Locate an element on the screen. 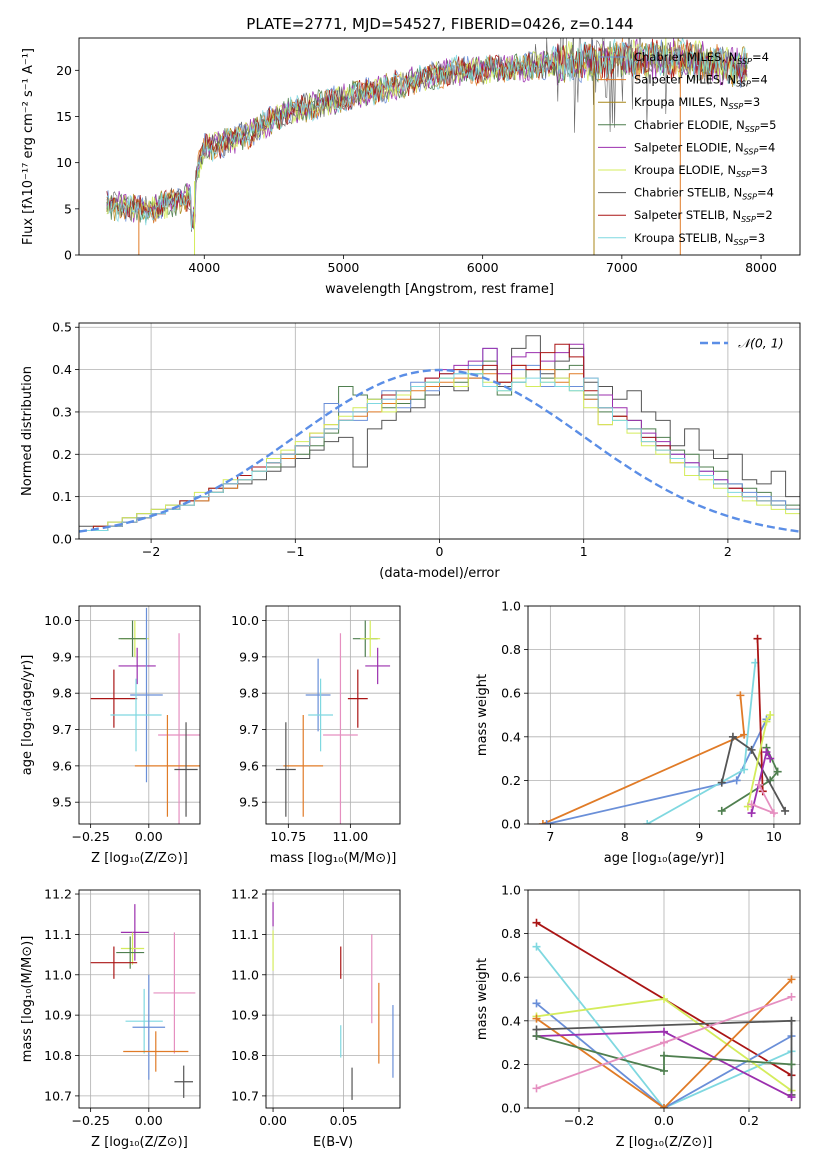  histogram-ytick-label: 0.3 is located at coordinates (62, 411).